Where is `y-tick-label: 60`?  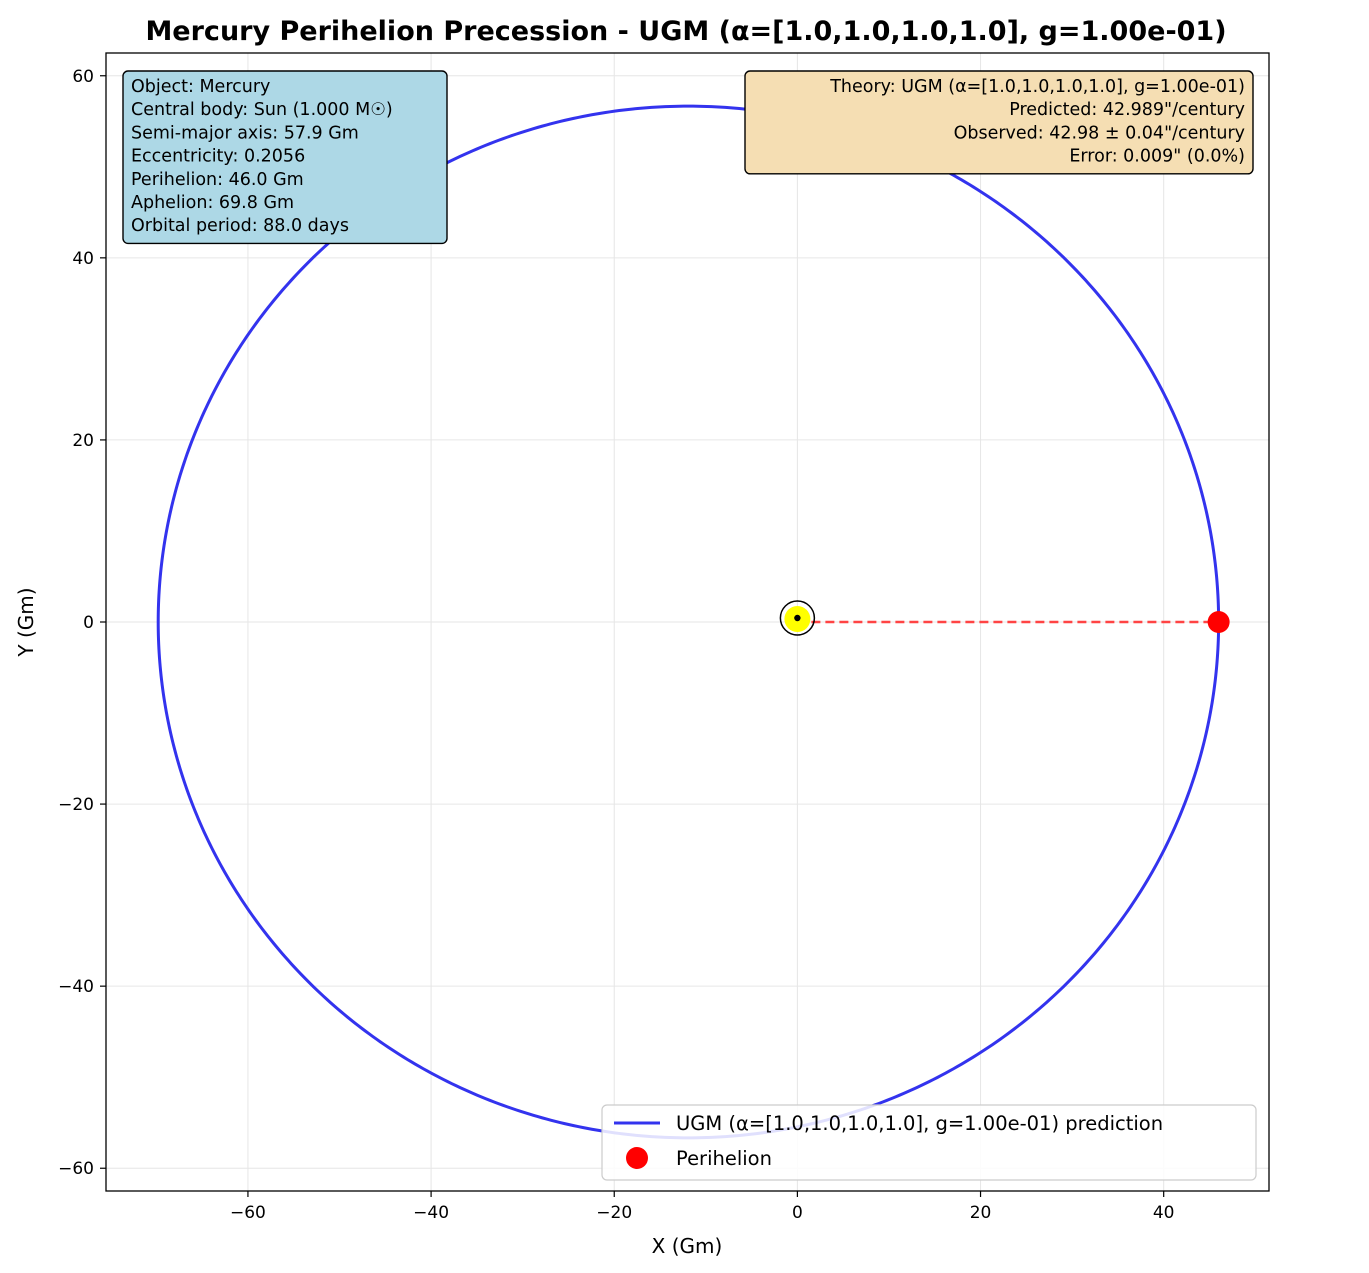
y-tick-label: 60 is located at coordinates (83, 77).